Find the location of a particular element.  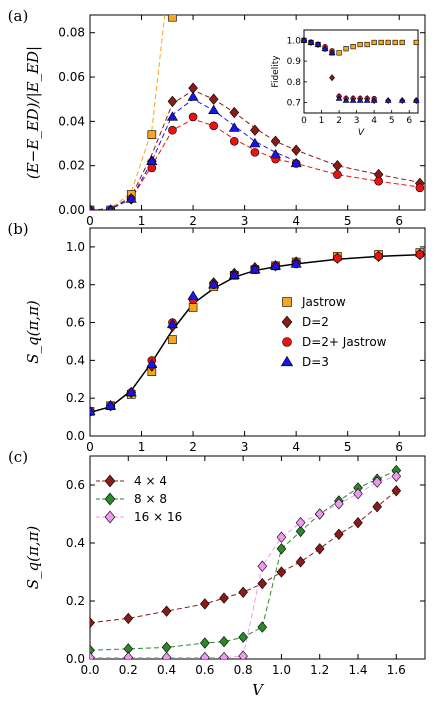

legend-label-jastrow: Jastrow is located at coordinates (323, 302).